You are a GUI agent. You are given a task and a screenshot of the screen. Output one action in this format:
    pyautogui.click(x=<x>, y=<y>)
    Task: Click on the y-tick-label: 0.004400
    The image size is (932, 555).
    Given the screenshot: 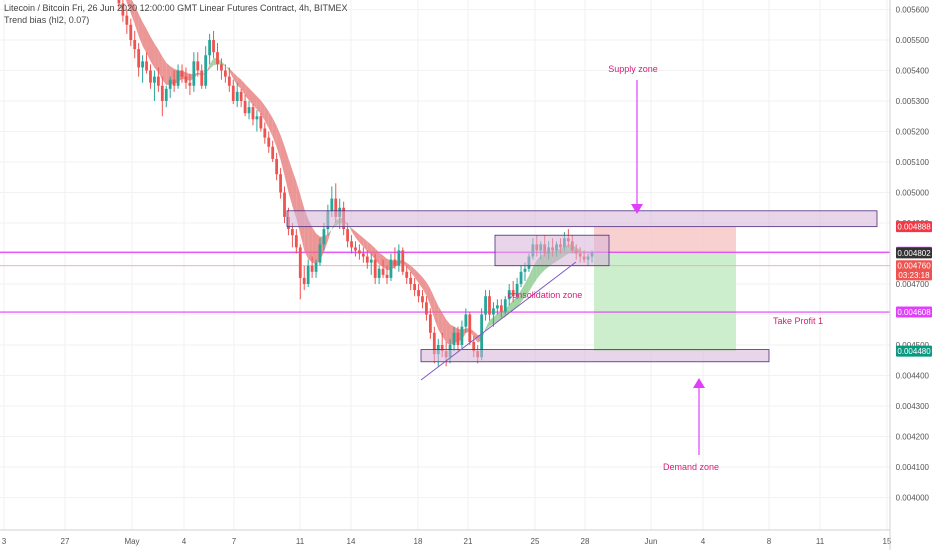 What is the action you would take?
    pyautogui.click(x=913, y=376)
    